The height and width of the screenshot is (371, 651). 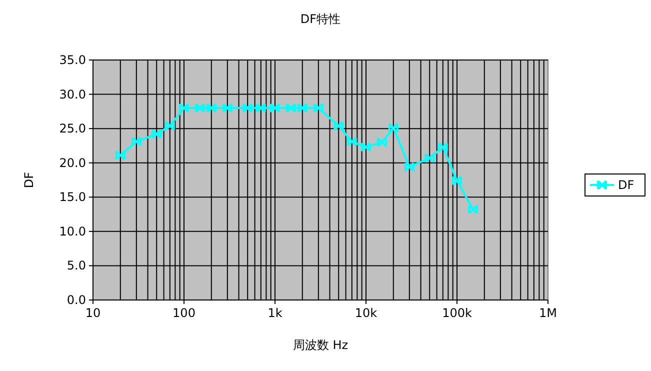 What do you see at coordinates (72, 94) in the screenshot?
I see `y-tick-label: 30.0` at bounding box center [72, 94].